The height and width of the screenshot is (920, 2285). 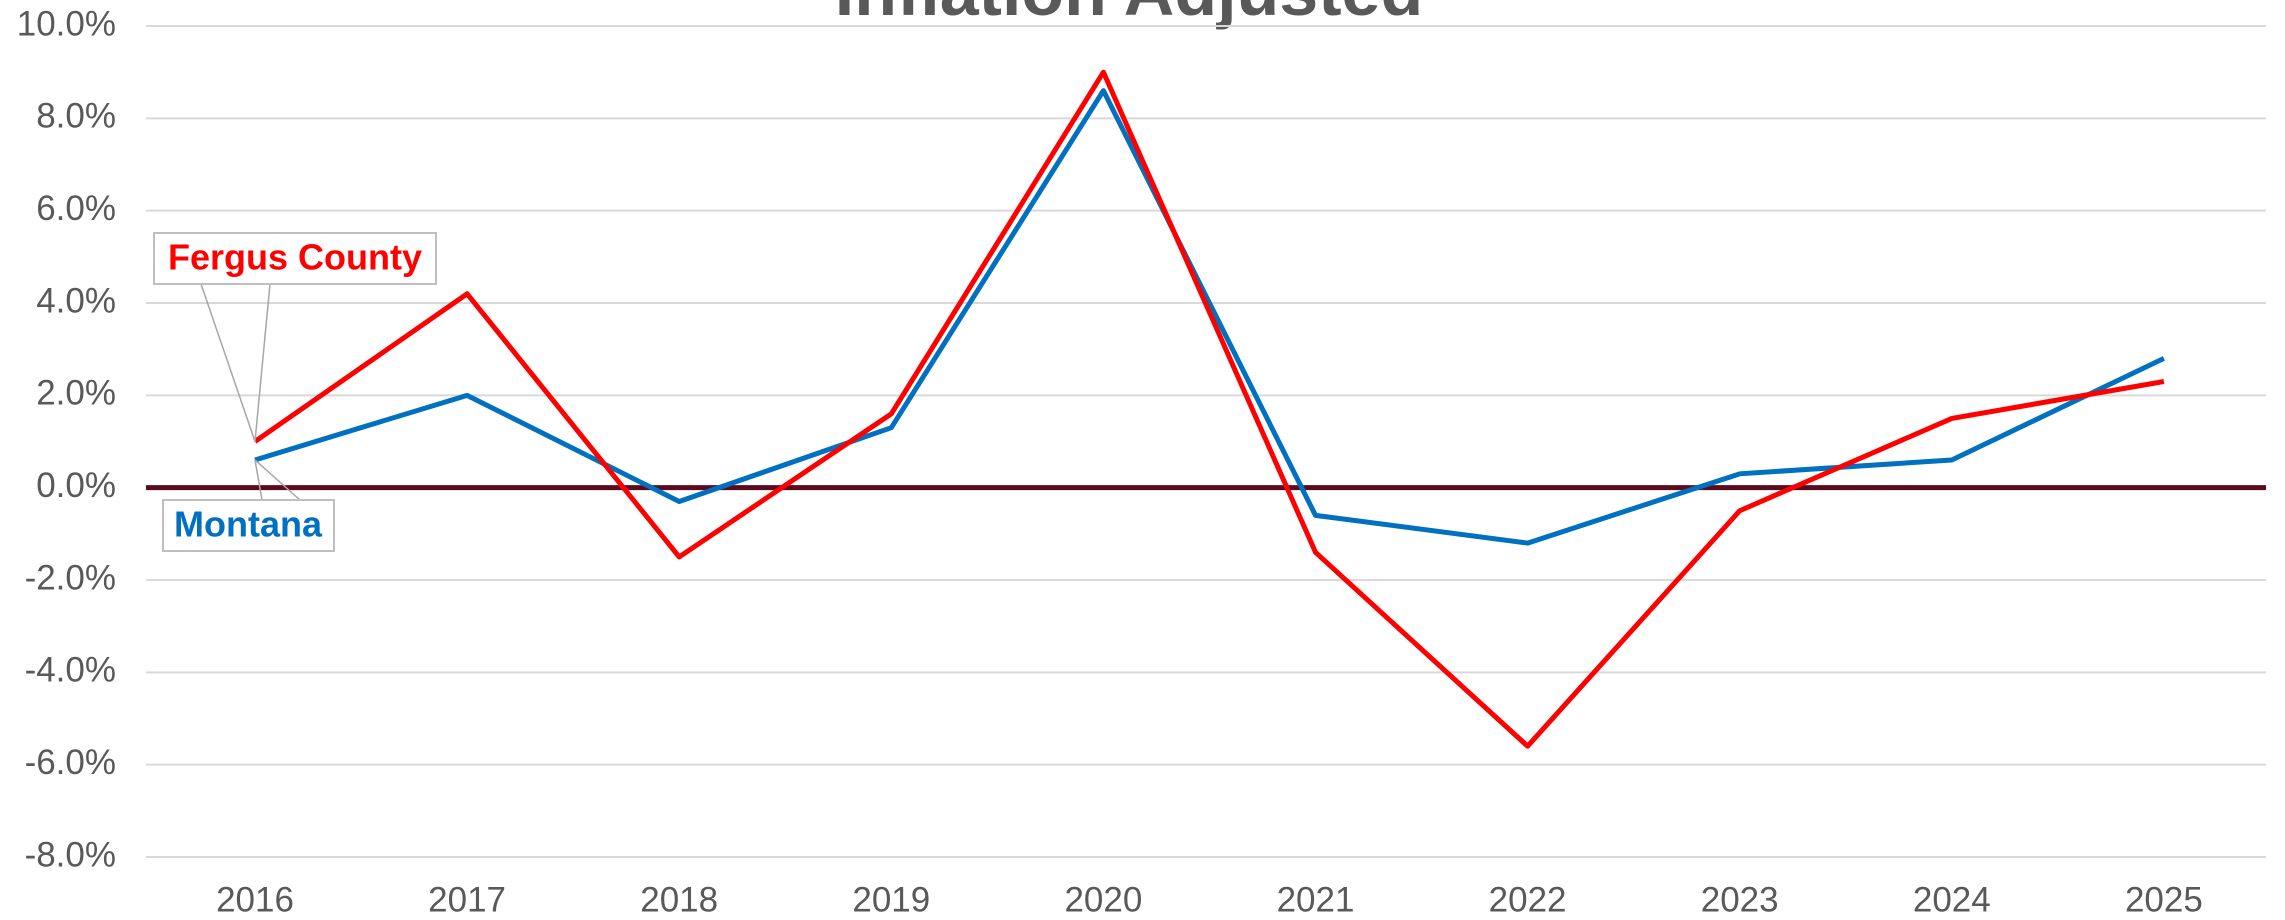 What do you see at coordinates (1316, 899) in the screenshot?
I see `x-tick-label: 2021` at bounding box center [1316, 899].